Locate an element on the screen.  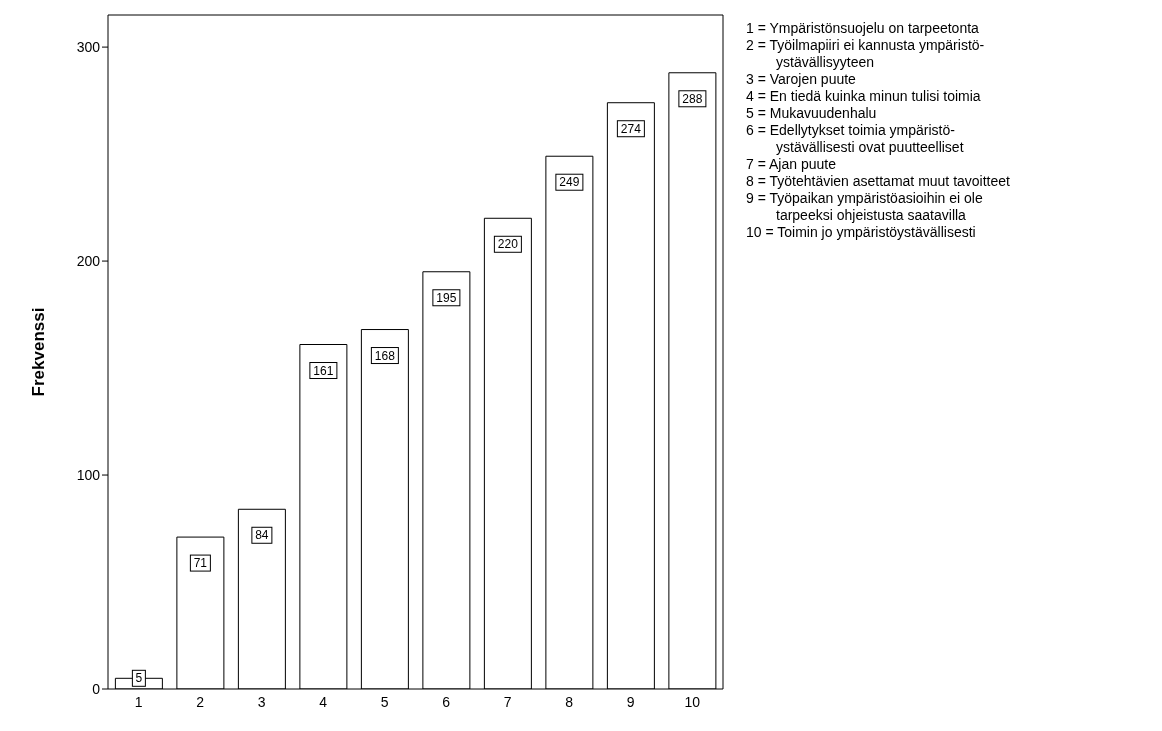
text: 2 = Työilmapiiri ei kannusta ympäristö- ystävällisyyteen is located at coordinates (866, 54).